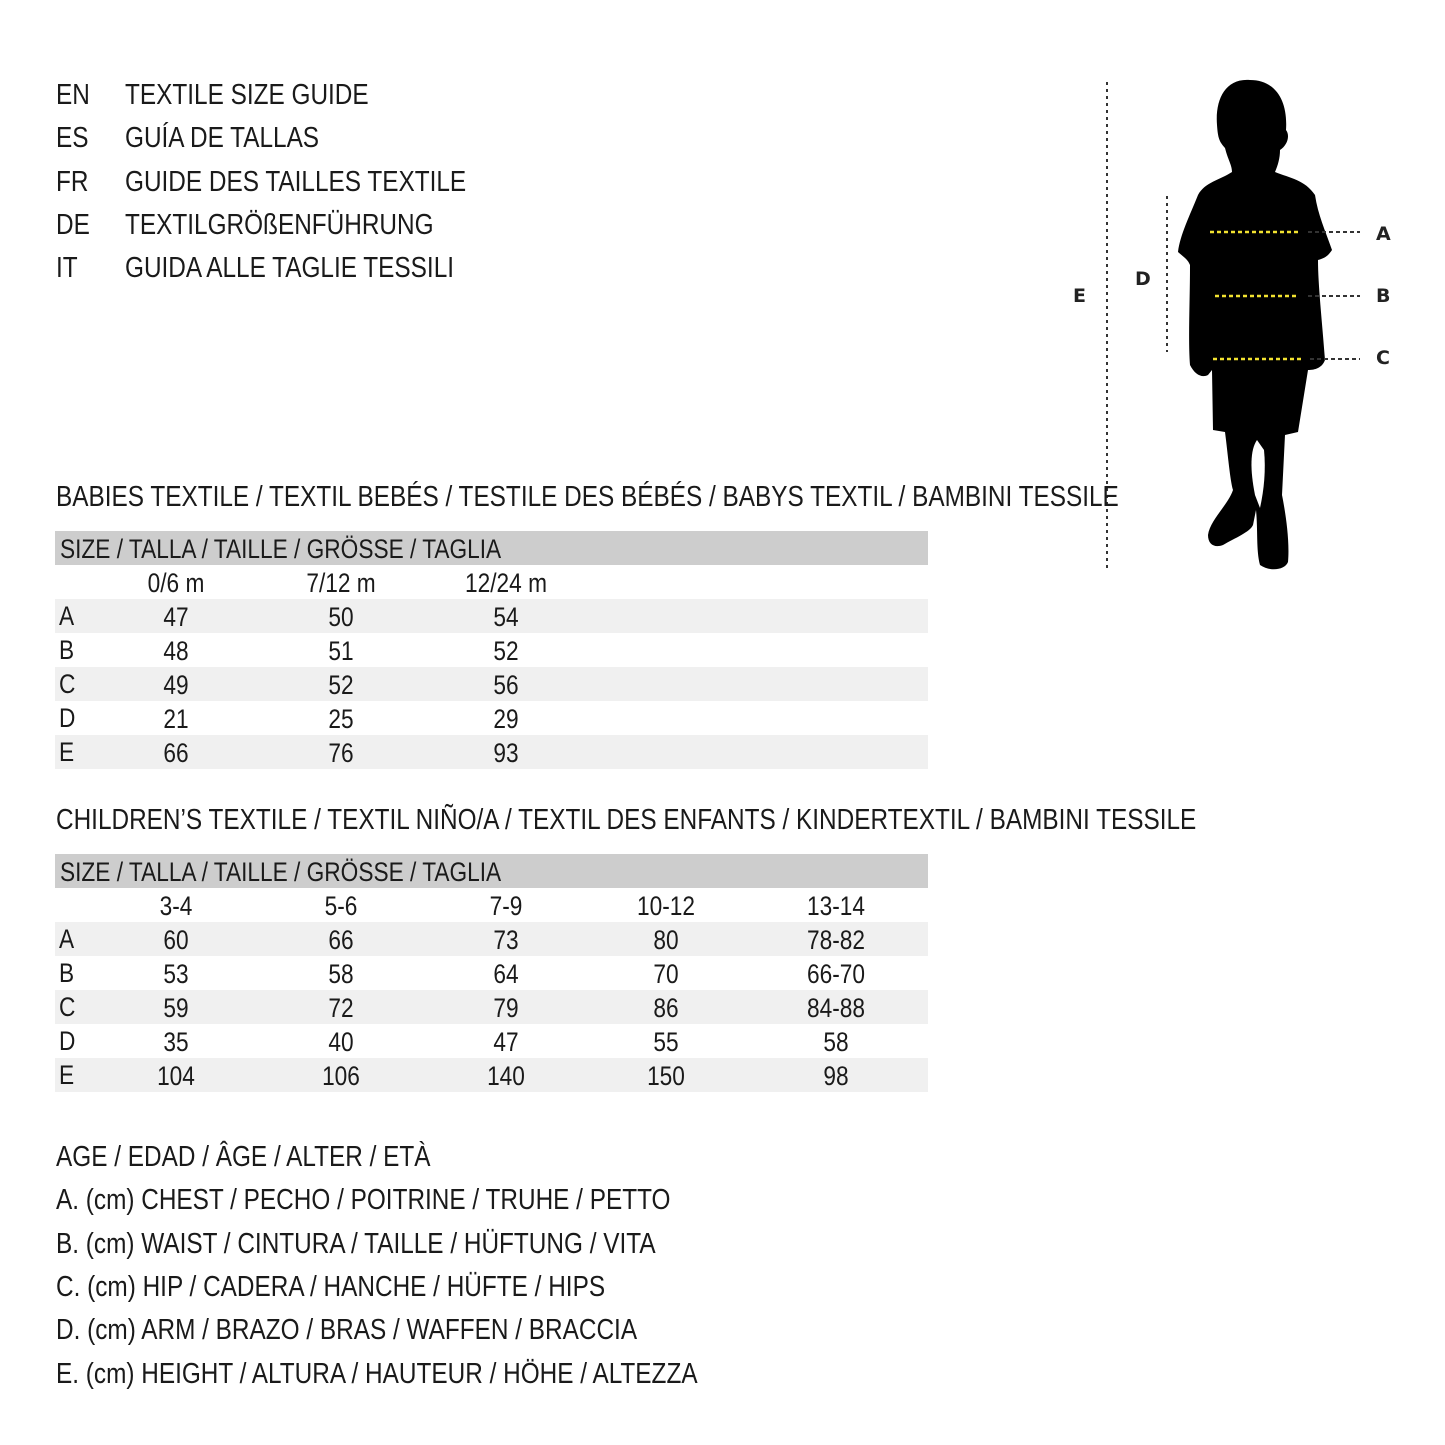 The height and width of the screenshot is (1445, 1445). Describe the element at coordinates (506, 753) in the screenshot. I see `table-cell: 93` at that location.